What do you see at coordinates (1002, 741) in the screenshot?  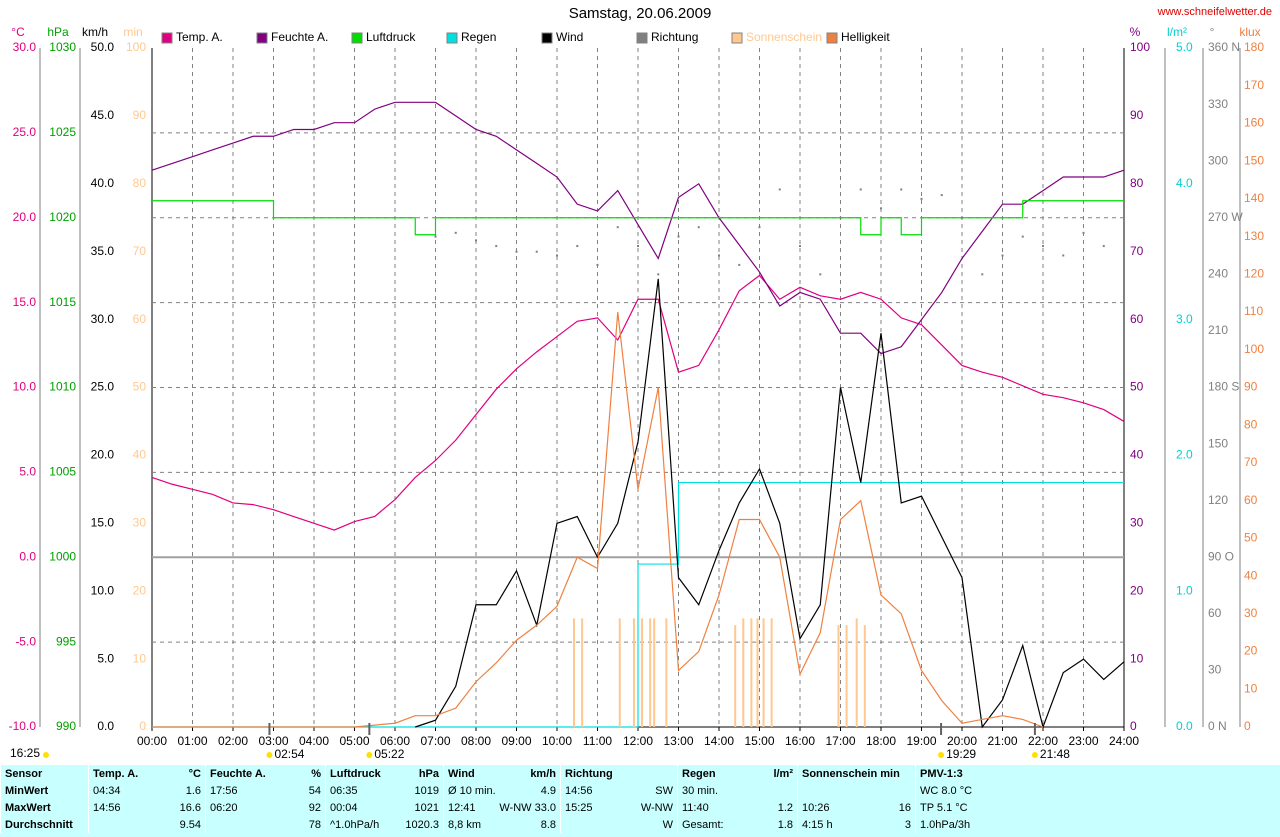 I see `x-tick-label: 21:00` at bounding box center [1002, 741].